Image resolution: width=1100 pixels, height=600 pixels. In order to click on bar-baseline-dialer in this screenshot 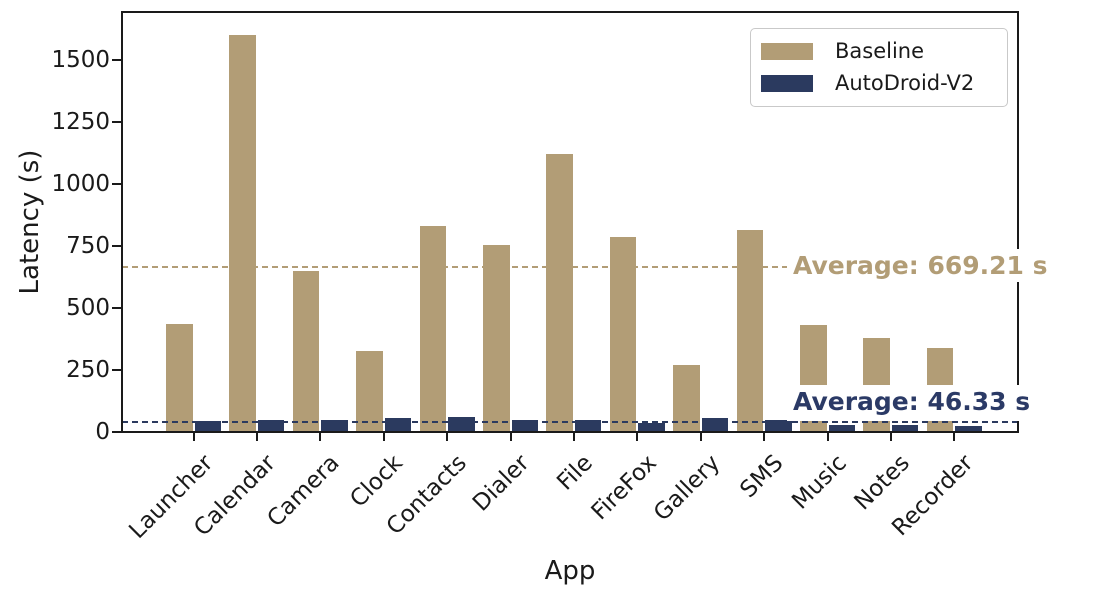, I will do `click(496, 338)`.